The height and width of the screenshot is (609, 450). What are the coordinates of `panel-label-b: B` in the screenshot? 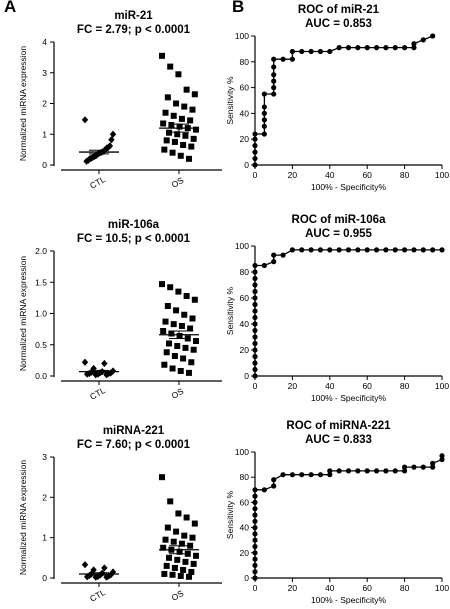 It's located at (238, 8).